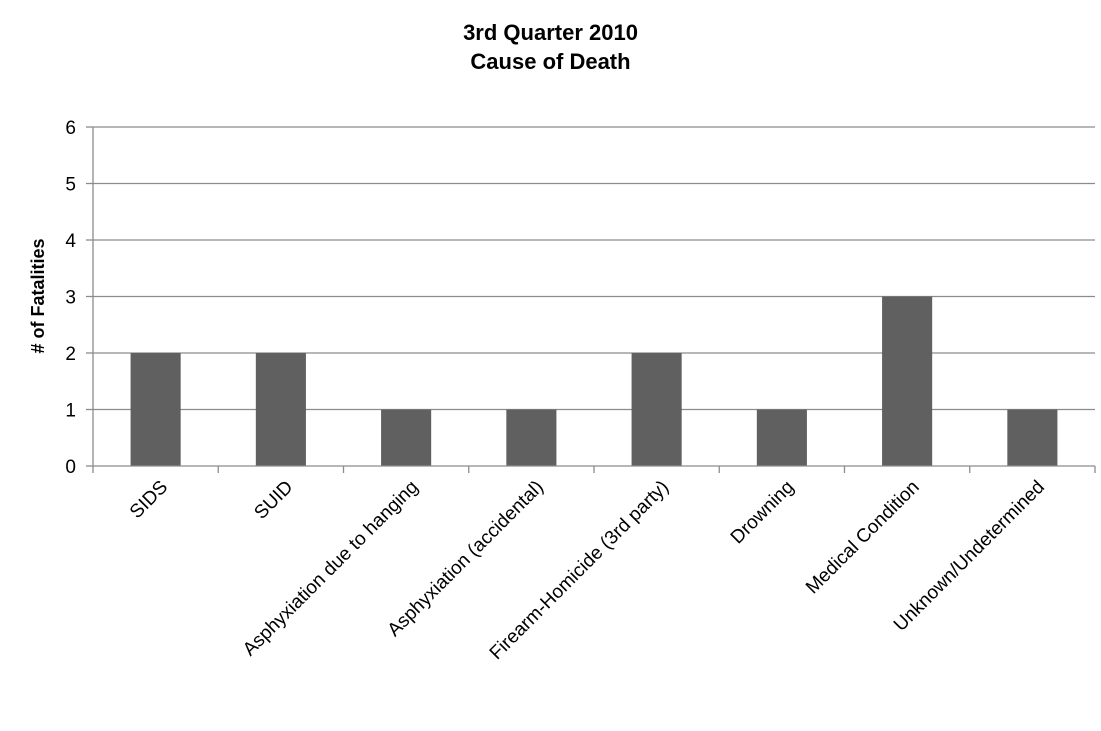 This screenshot has width=1101, height=731. I want to click on x-tick-label-1: SIDS, so click(149, 500).